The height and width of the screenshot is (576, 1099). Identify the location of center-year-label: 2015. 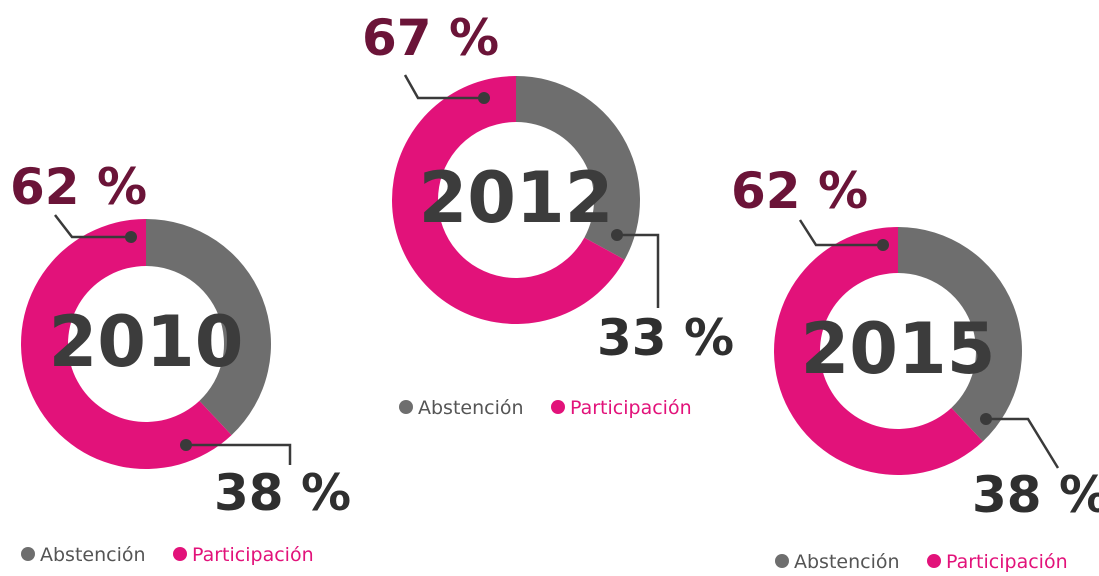
(898, 349).